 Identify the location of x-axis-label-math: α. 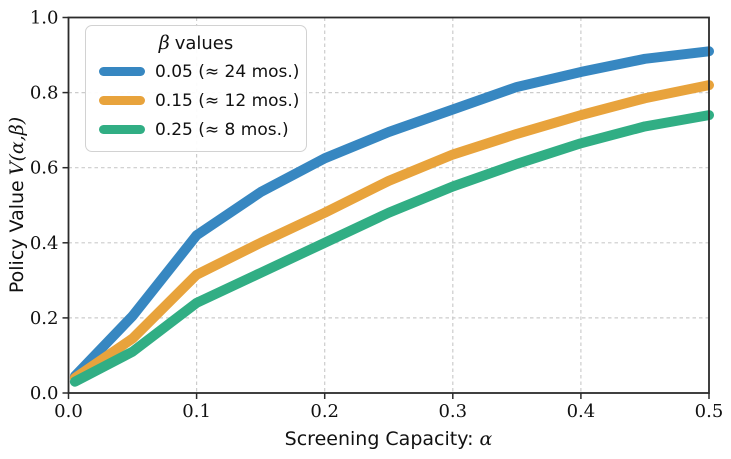
(486, 439).